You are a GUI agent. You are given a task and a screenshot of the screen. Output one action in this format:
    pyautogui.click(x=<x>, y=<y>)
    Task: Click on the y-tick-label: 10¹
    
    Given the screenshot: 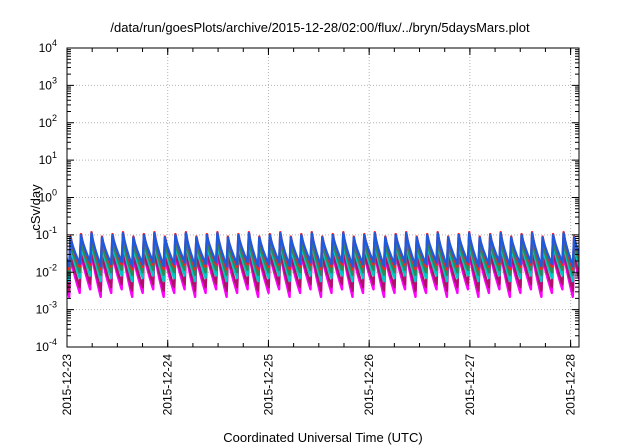 What is the action you would take?
    pyautogui.click(x=48, y=158)
    